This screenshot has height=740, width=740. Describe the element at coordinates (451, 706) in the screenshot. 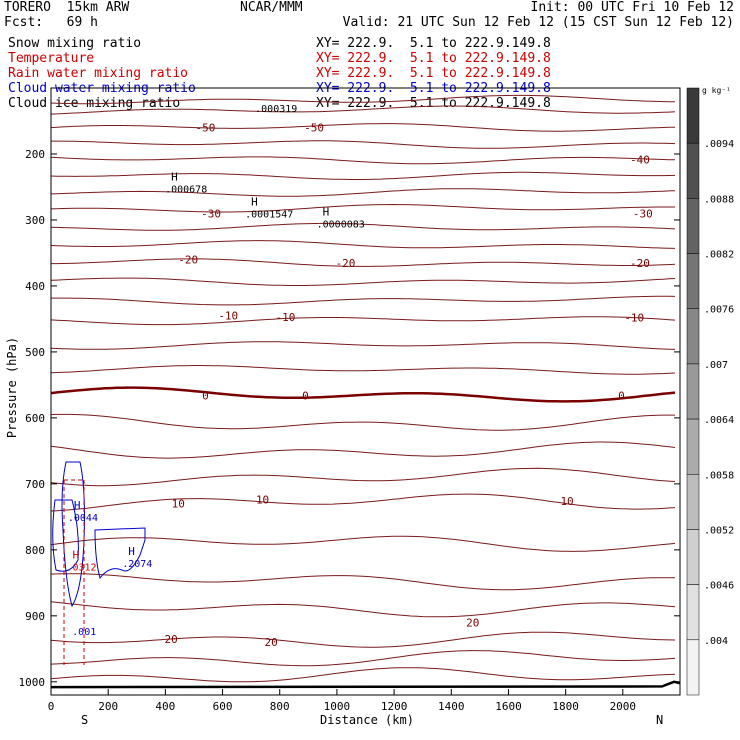

I see `x-tick-label-7: 1400` at that location.